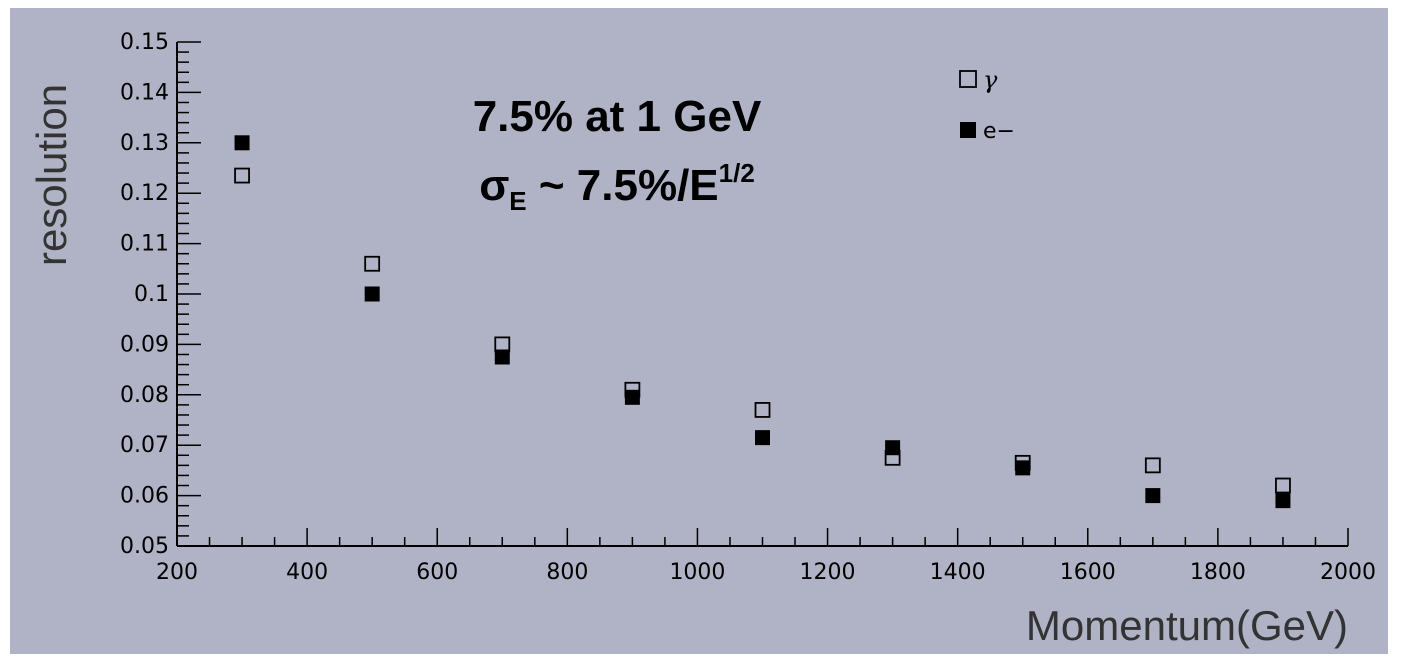 The width and height of the screenshot is (1401, 662). Describe the element at coordinates (144, 143) in the screenshot. I see `y-tick-label: 0.13` at that location.